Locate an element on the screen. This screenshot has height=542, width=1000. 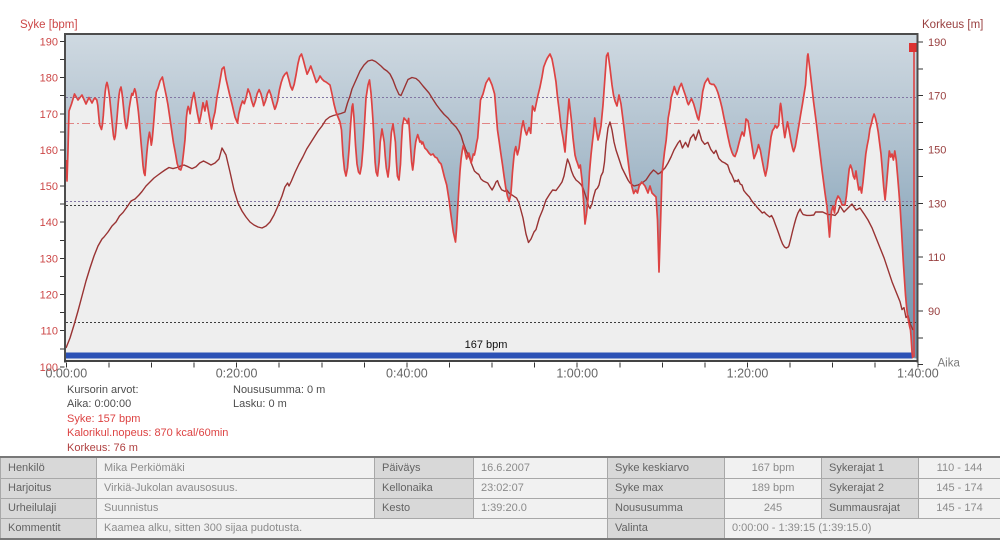
svg-text: 1:40:00 is located at coordinates (918, 374).